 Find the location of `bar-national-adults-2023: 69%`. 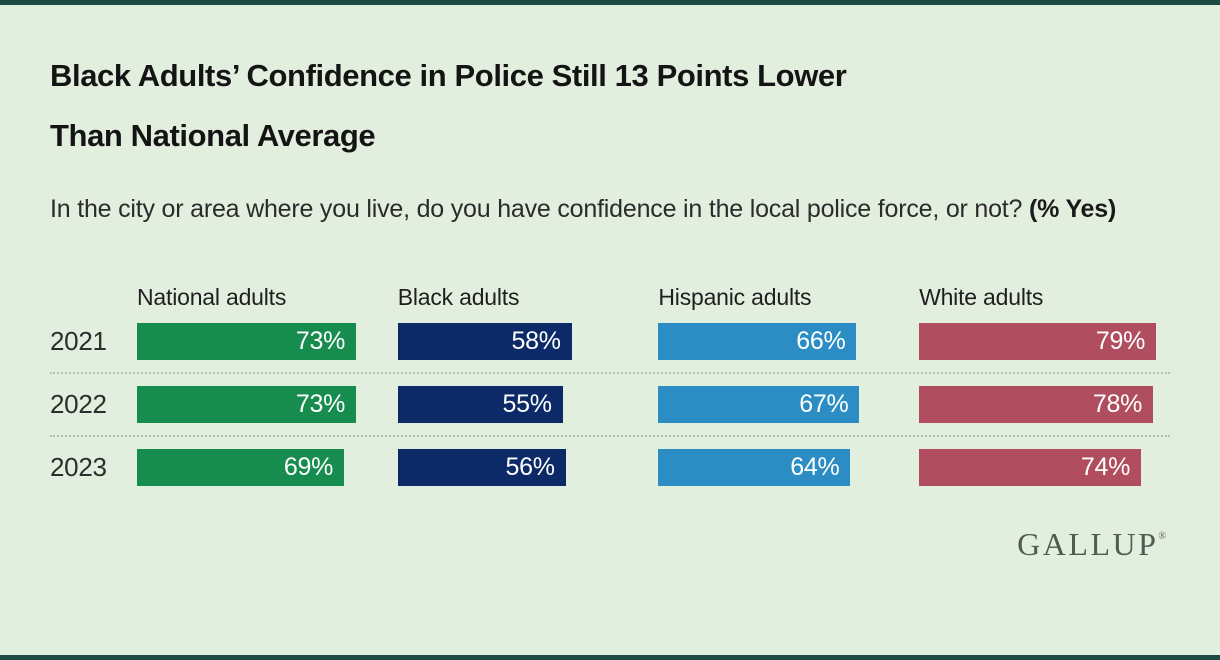

bar-national-adults-2023: 69% is located at coordinates (240, 467).